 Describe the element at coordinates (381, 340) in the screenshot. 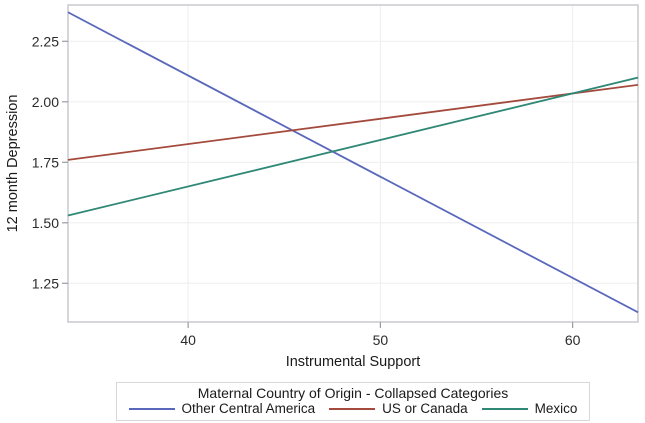

I see `x-tick-label: 50` at that location.